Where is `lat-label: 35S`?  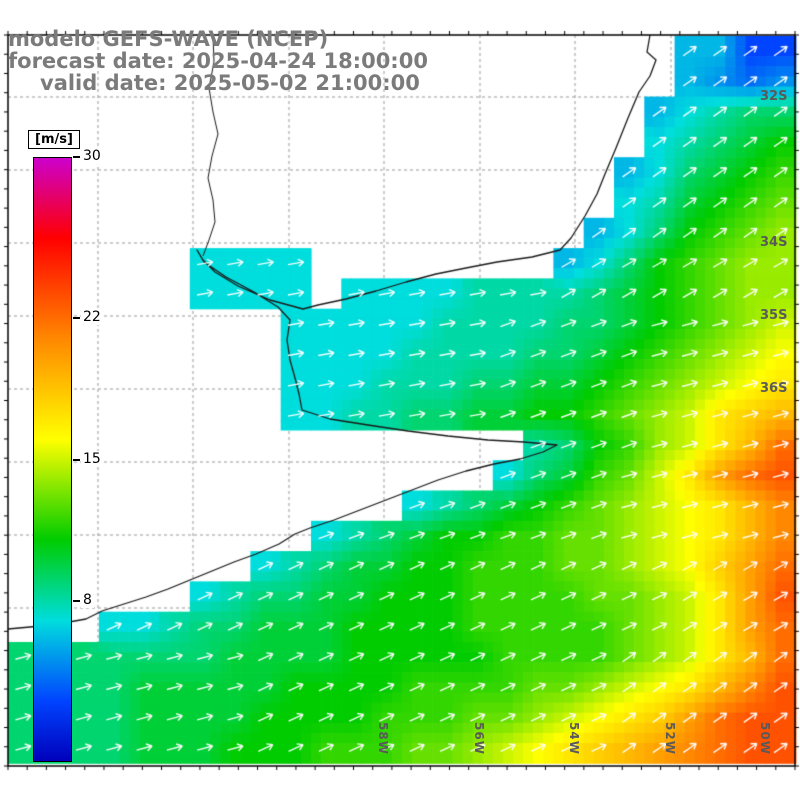
lat-label: 35S is located at coordinates (774, 315).